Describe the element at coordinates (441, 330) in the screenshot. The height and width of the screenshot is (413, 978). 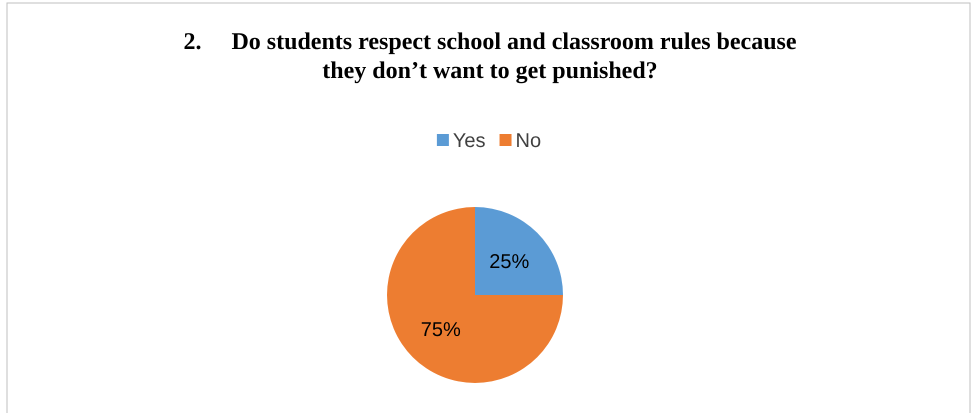
I see `data-label: 75%` at that location.